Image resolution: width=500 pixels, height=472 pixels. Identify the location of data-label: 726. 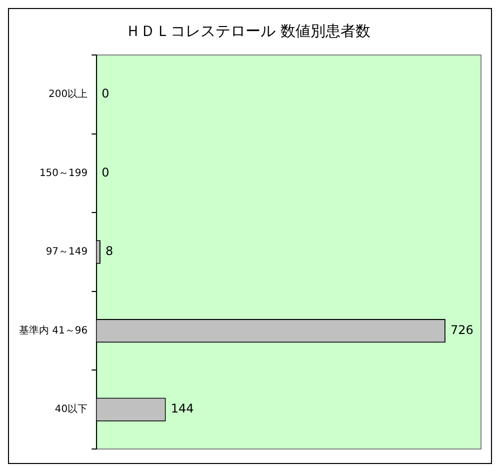
(462, 329).